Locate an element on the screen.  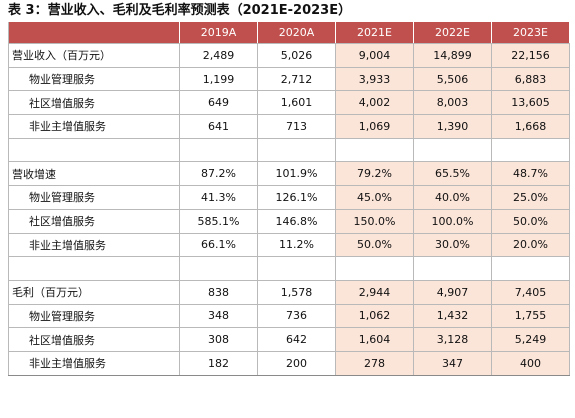
value-cell: 1,199 is located at coordinates (218, 79).